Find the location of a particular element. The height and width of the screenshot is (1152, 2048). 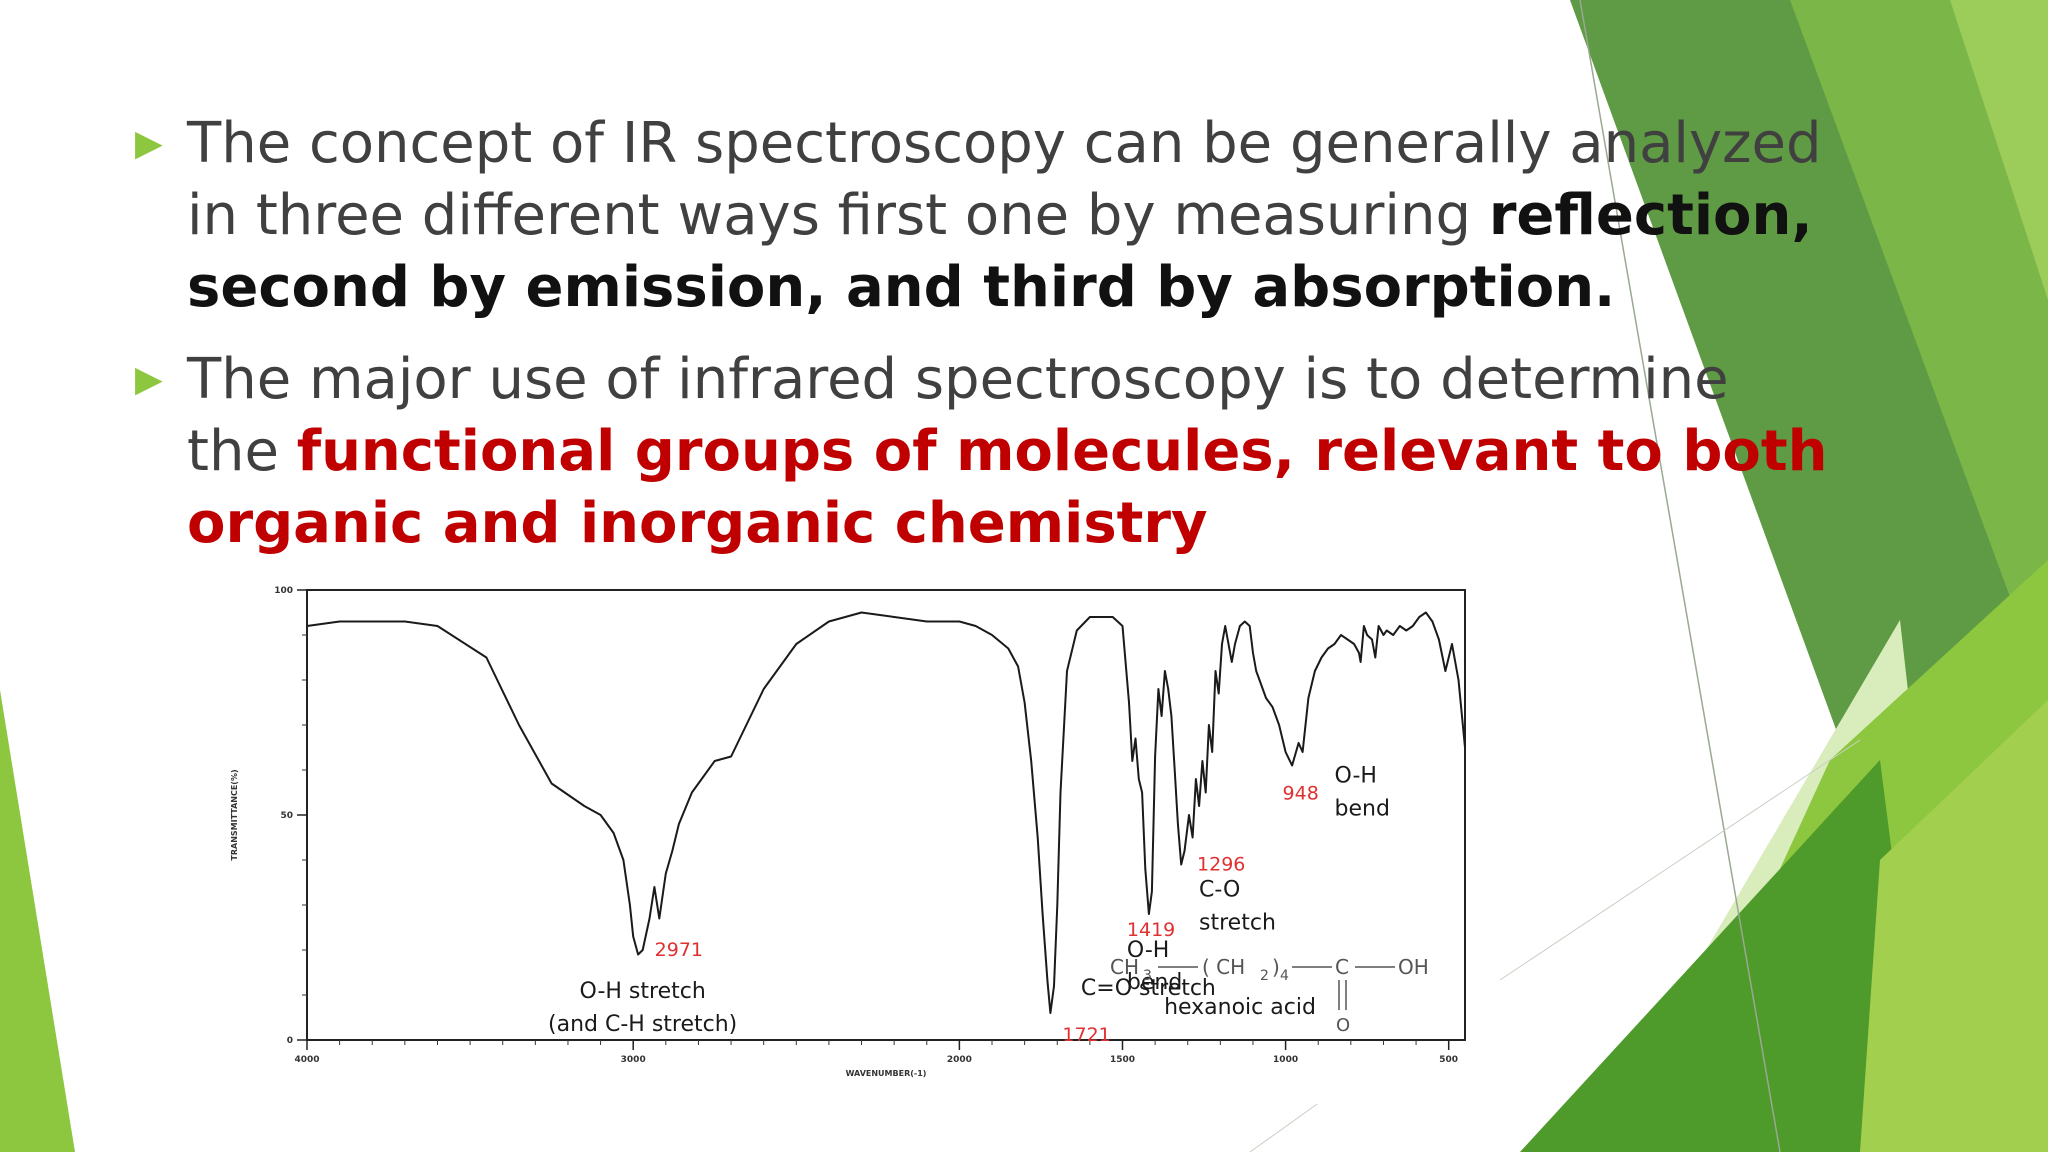

molecule-sub4: 4 is located at coordinates (1284, 976).